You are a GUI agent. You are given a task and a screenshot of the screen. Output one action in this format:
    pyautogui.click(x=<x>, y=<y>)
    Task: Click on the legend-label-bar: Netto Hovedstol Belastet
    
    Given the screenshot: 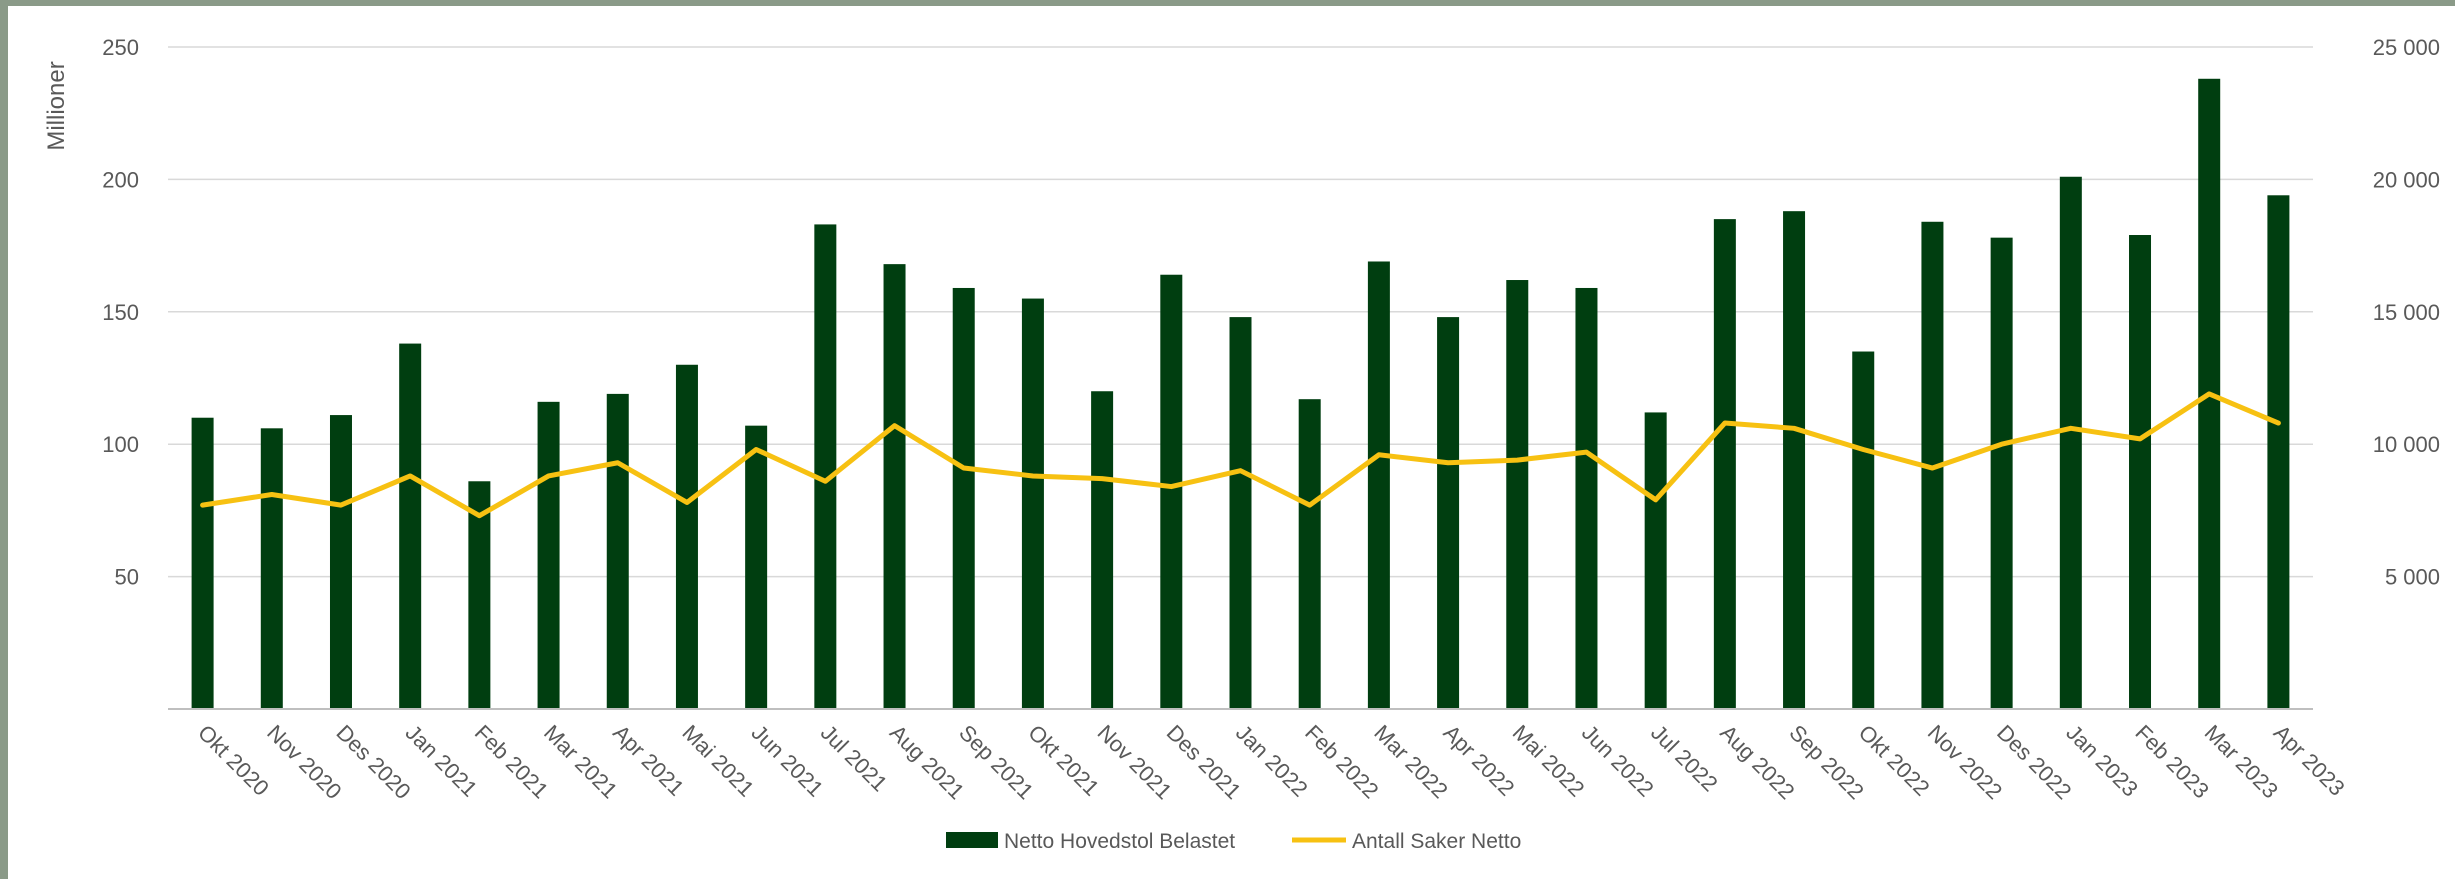 What is the action you would take?
    pyautogui.click(x=1119, y=841)
    